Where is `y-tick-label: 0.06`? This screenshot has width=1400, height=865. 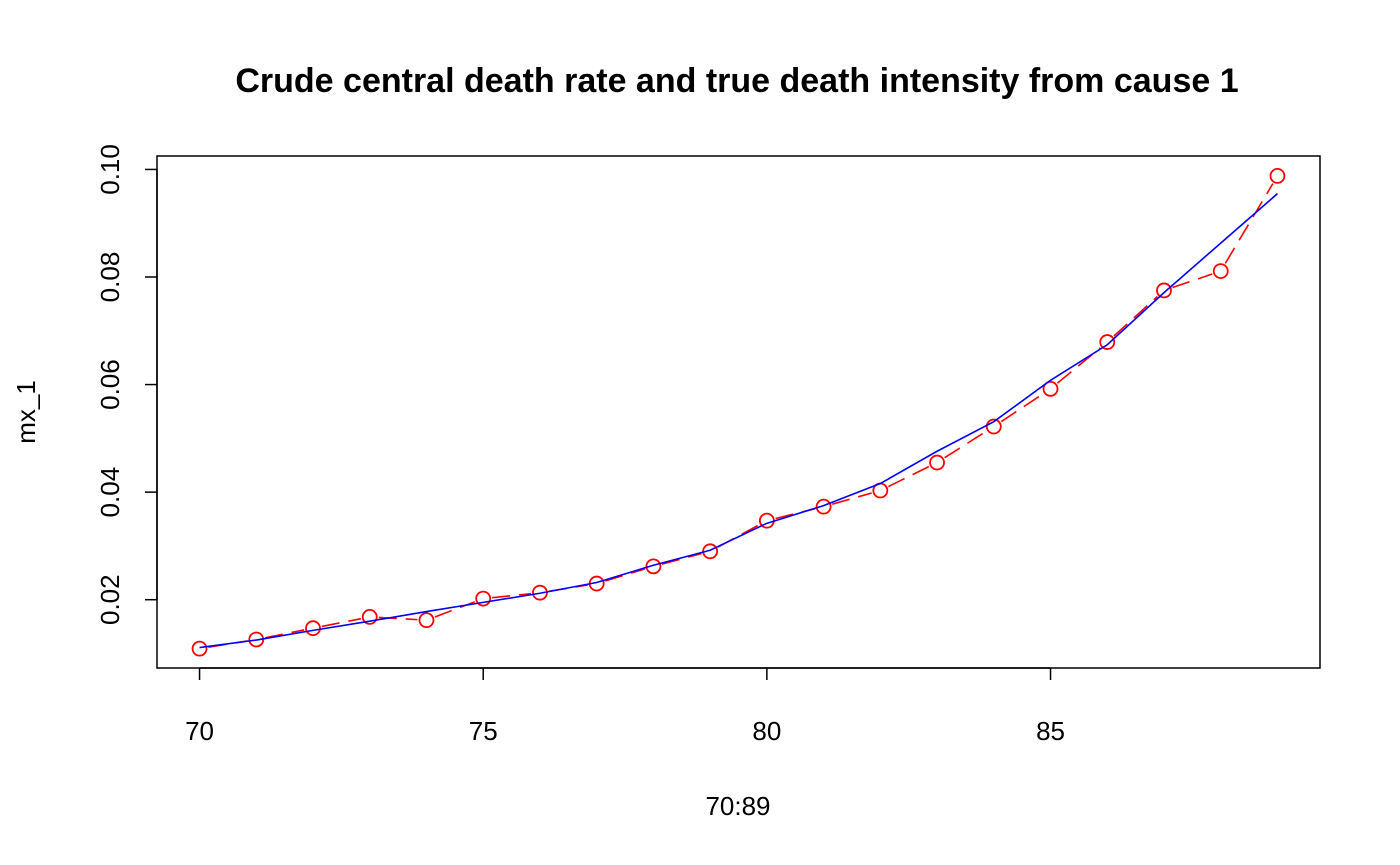
y-tick-label: 0.06 is located at coordinates (110, 384).